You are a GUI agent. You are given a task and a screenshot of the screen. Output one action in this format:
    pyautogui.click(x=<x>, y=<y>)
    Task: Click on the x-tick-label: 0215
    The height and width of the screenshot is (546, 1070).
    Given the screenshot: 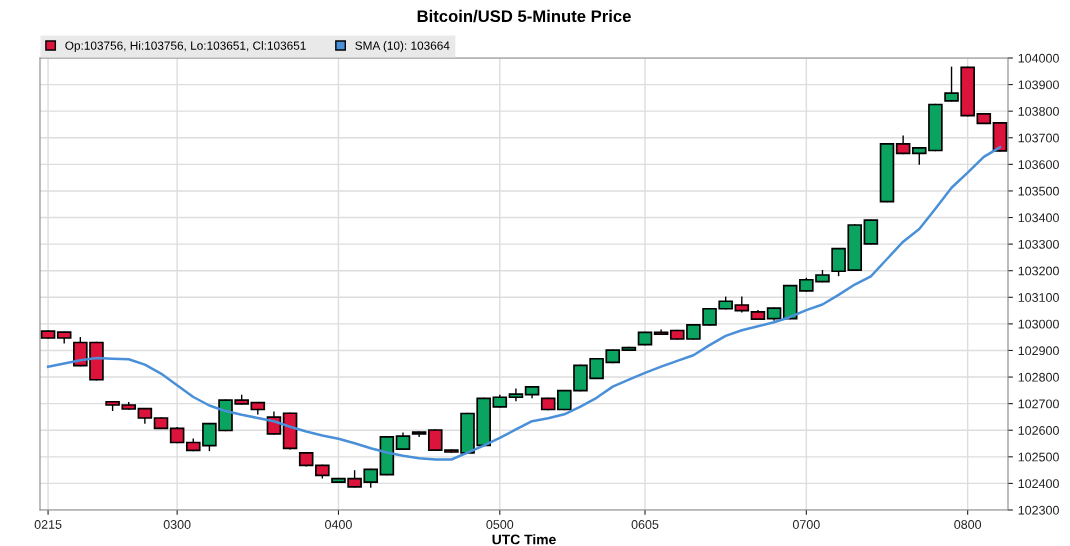 What is the action you would take?
    pyautogui.click(x=48, y=524)
    